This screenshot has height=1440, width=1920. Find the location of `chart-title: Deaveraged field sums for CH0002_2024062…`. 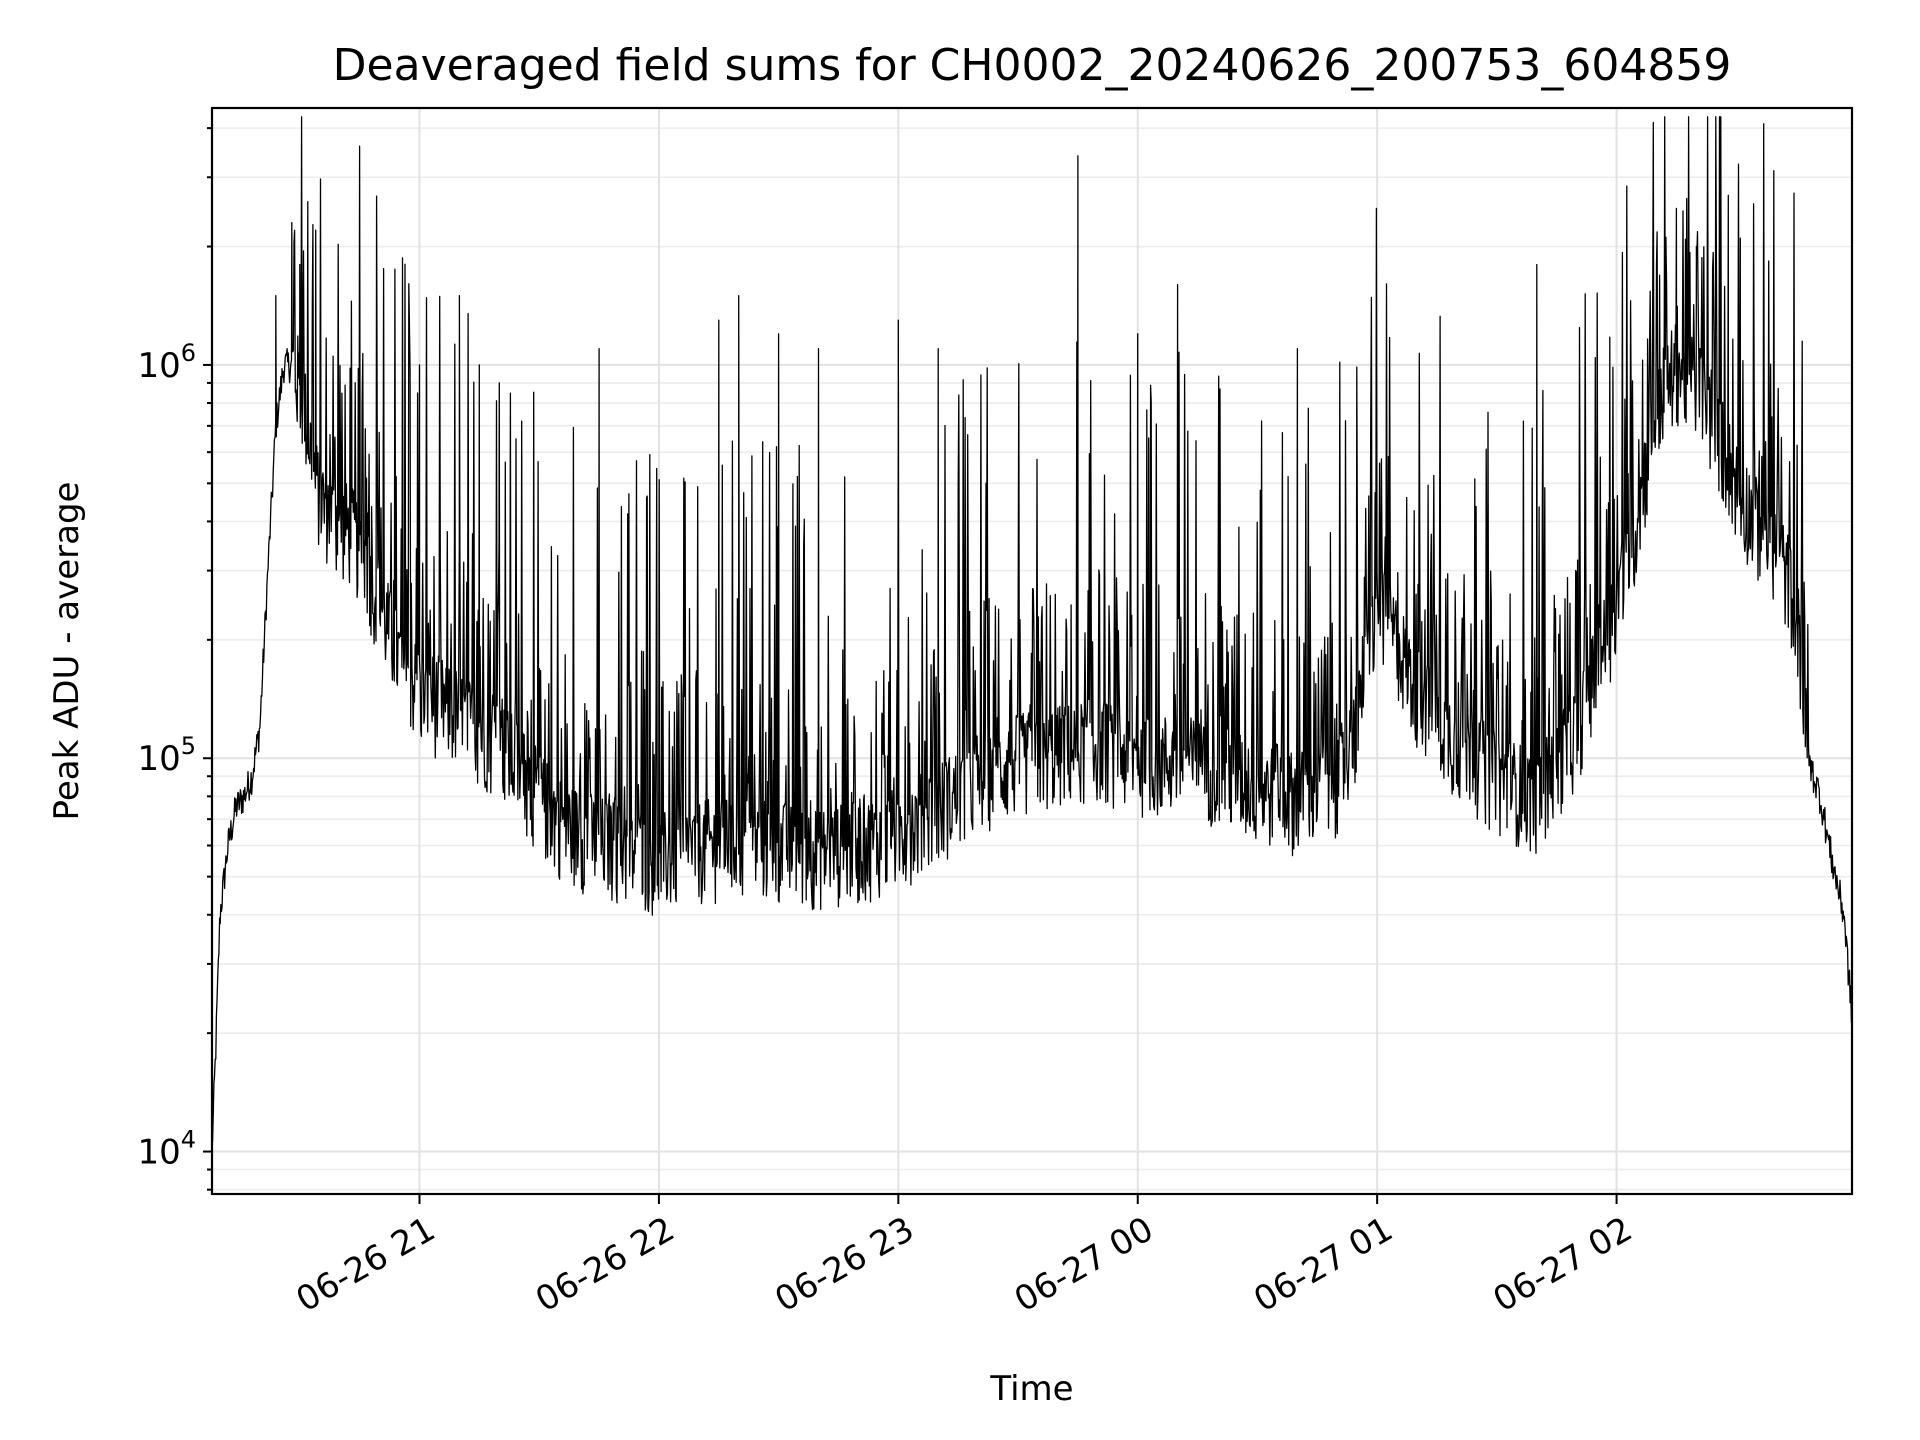

chart-title: Deaveraged field sums for CH0002_2024062… is located at coordinates (1032, 65).